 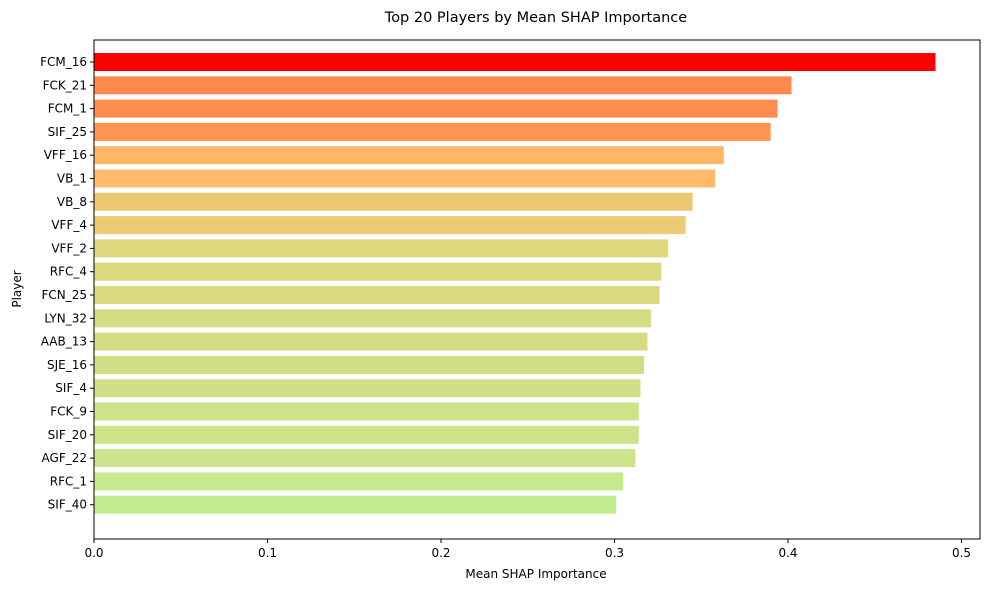 I want to click on y-tick-label: FCM_16, so click(x=63, y=62).